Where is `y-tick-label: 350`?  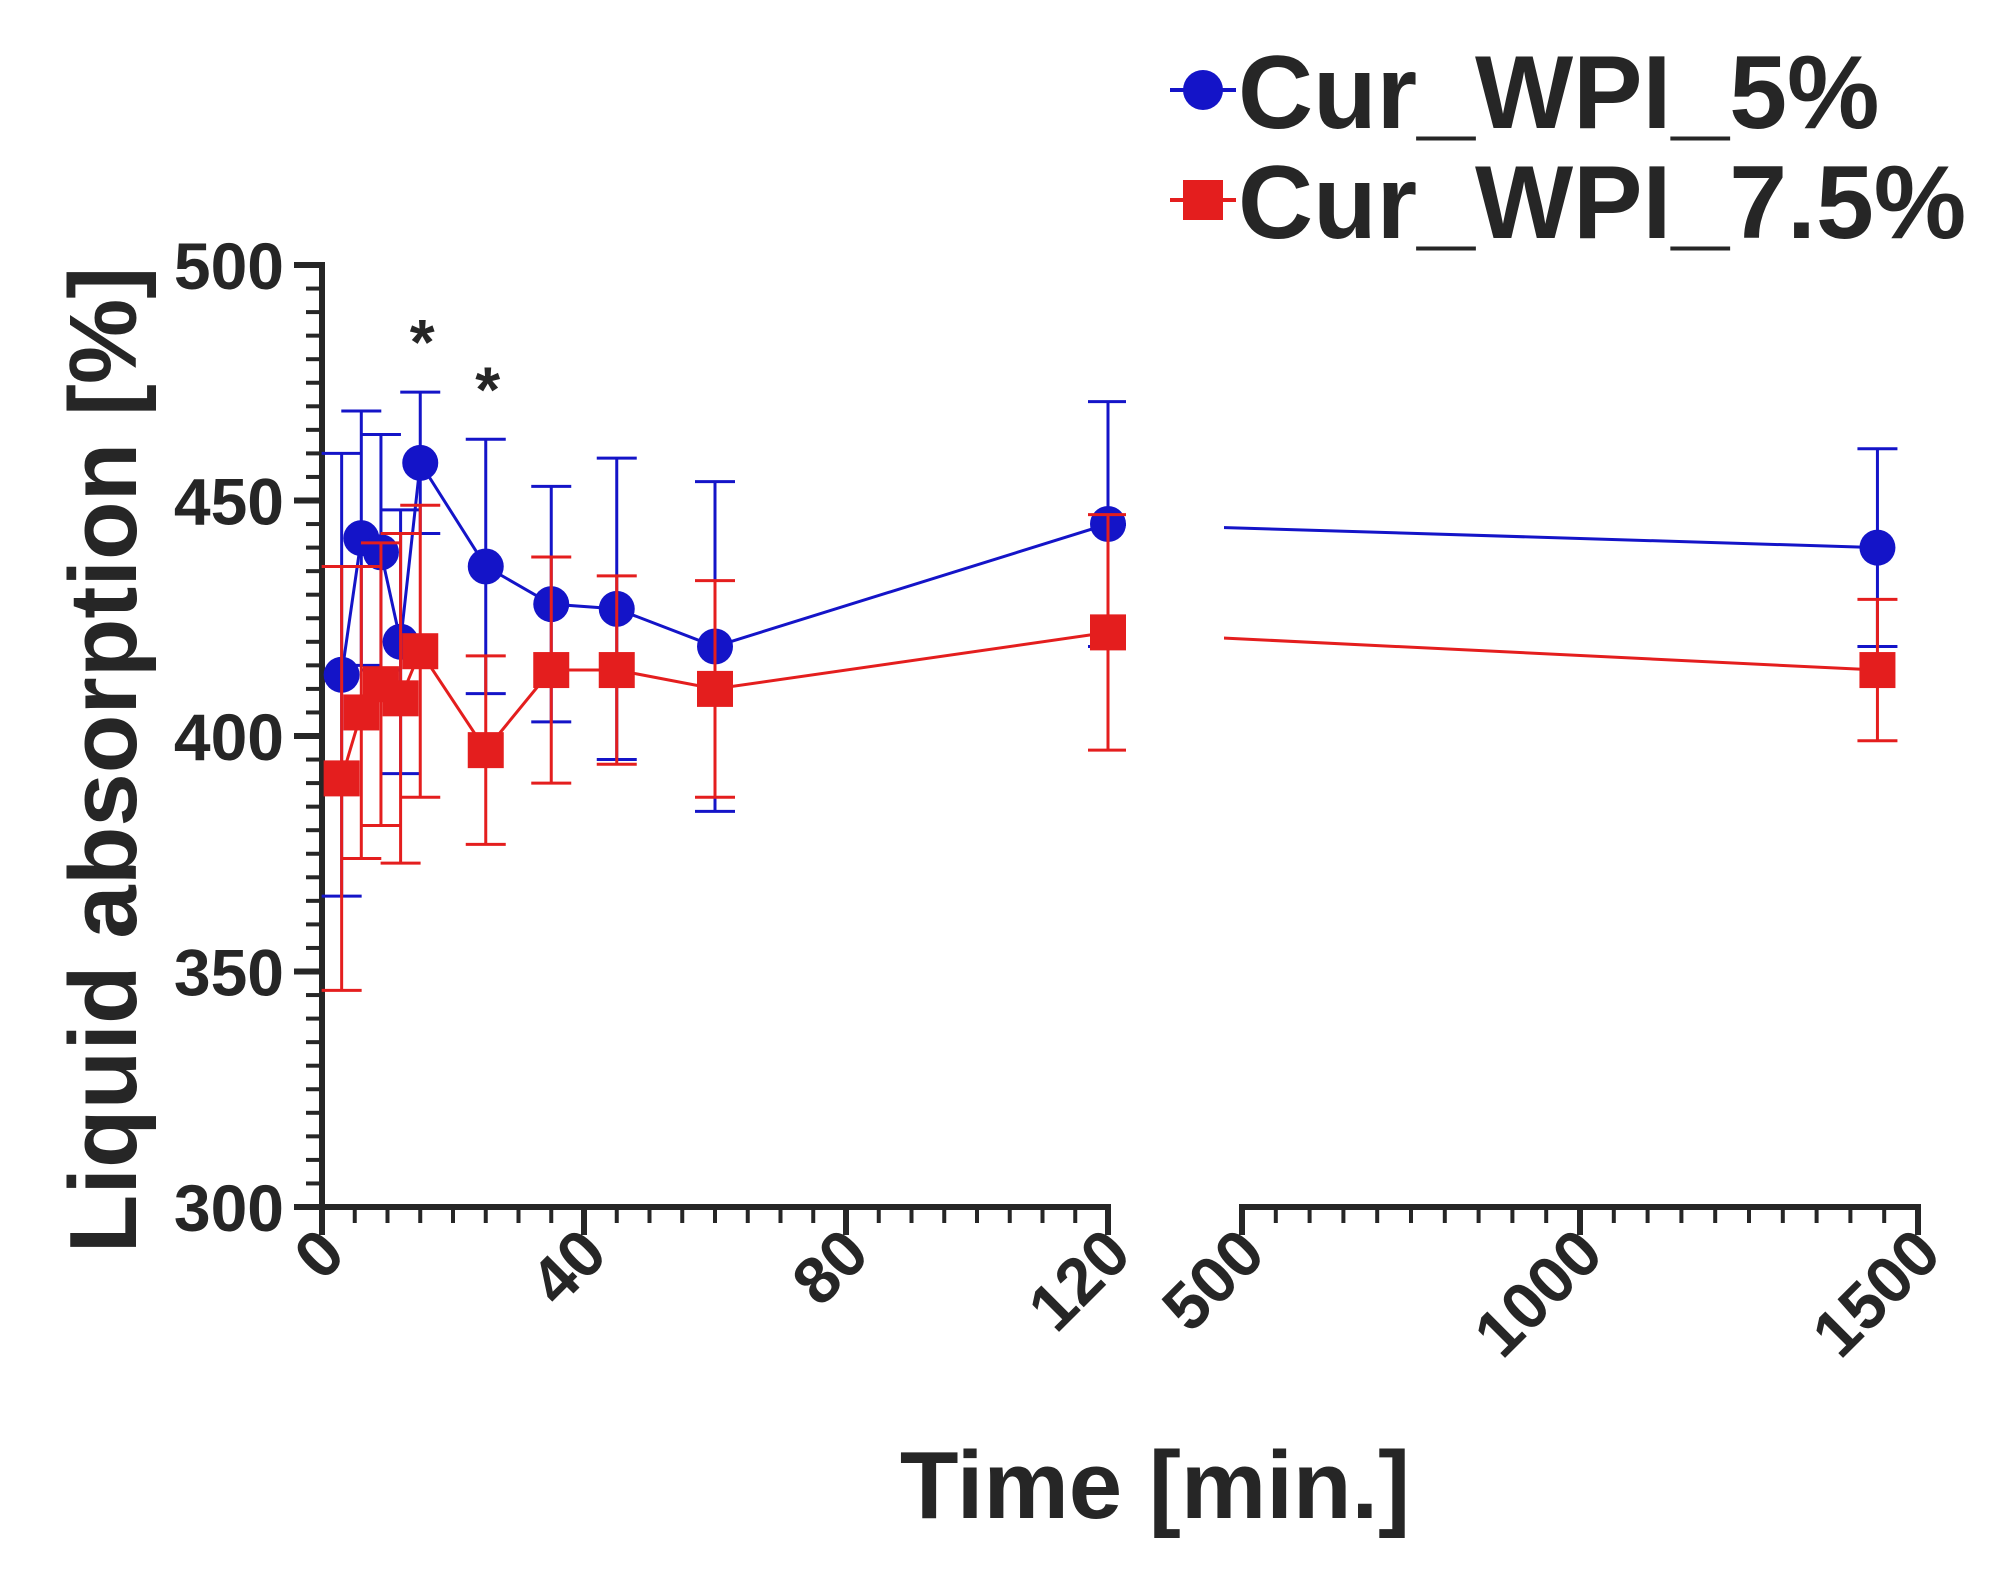 y-tick-label: 350 is located at coordinates (229, 973).